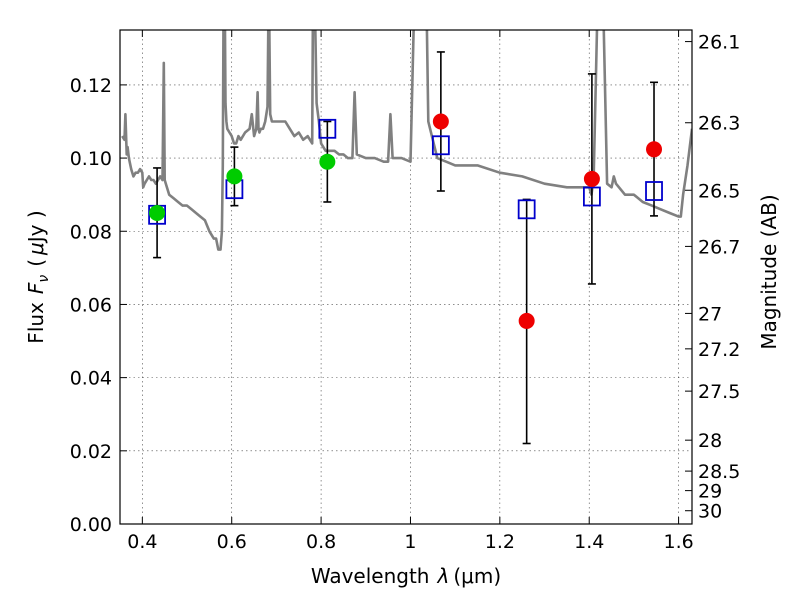  What do you see at coordinates (719, 392) in the screenshot?
I see `mag-tick-label: 27.5` at bounding box center [719, 392].